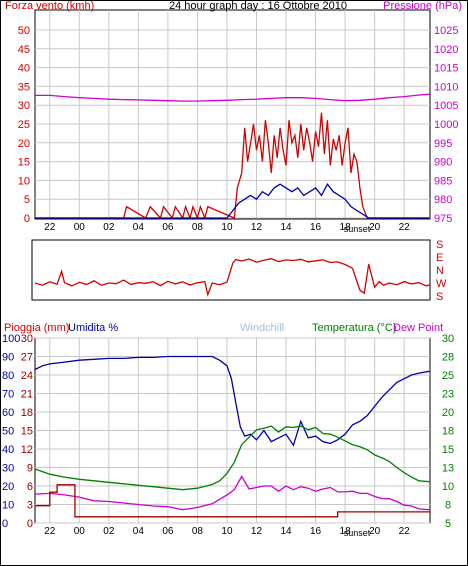 This screenshot has width=468, height=566. What do you see at coordinates (446, 106) in the screenshot?
I see `pressure-tick-label: 1005` at bounding box center [446, 106].